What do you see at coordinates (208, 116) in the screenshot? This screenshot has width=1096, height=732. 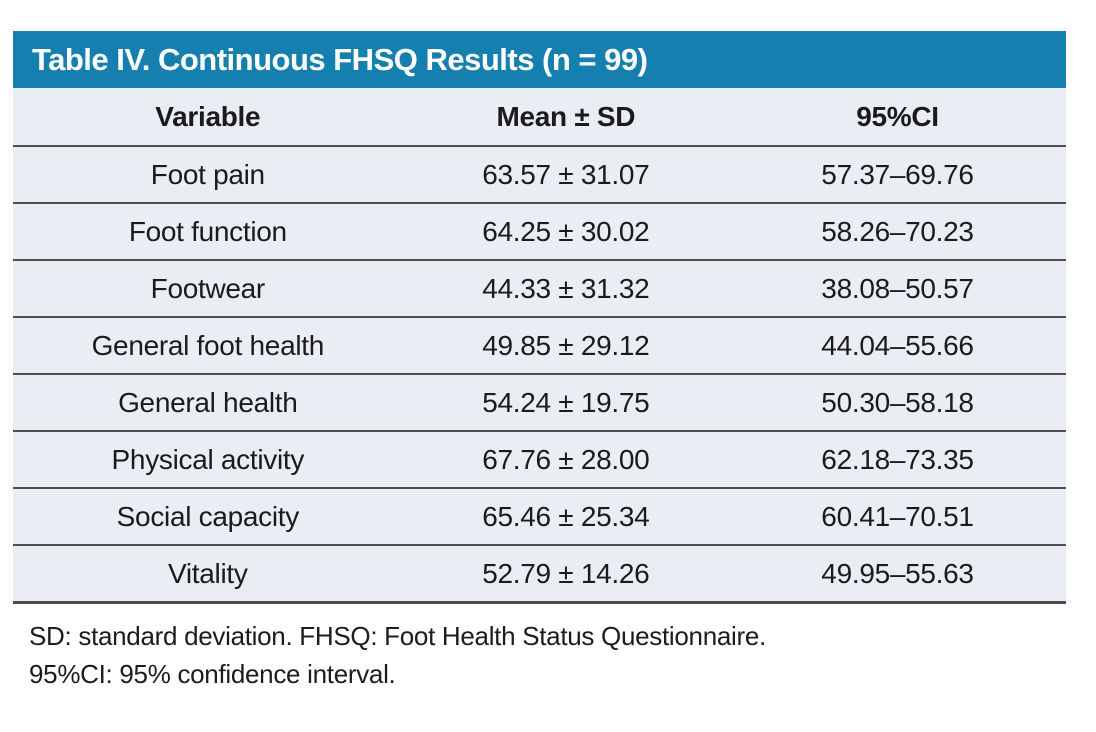 I see `column-header-variable: Variable` at bounding box center [208, 116].